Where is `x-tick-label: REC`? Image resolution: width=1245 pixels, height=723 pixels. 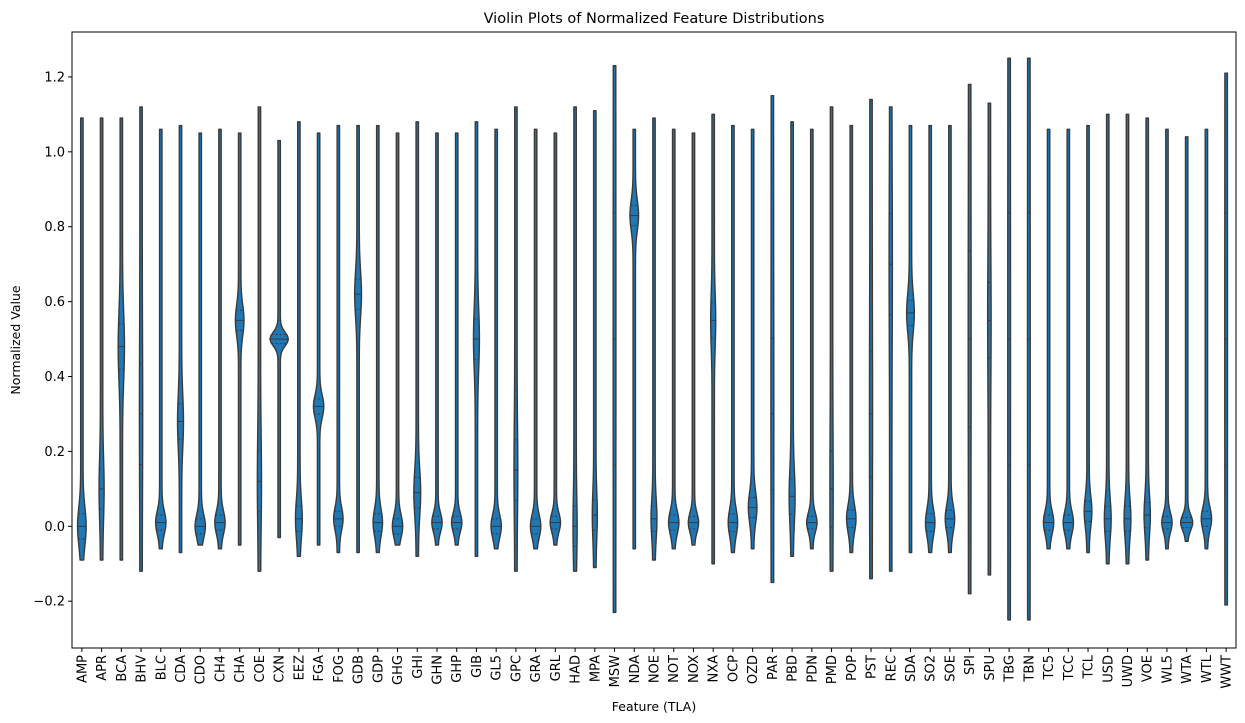 x-tick-label: REC is located at coordinates (891, 668).